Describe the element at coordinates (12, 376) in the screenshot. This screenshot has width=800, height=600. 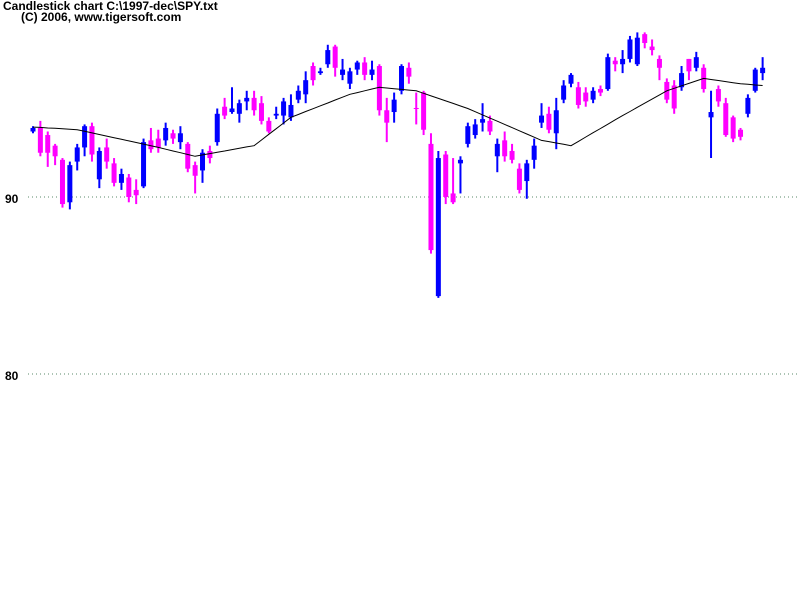
I see `y-tick-label: 80` at that location.